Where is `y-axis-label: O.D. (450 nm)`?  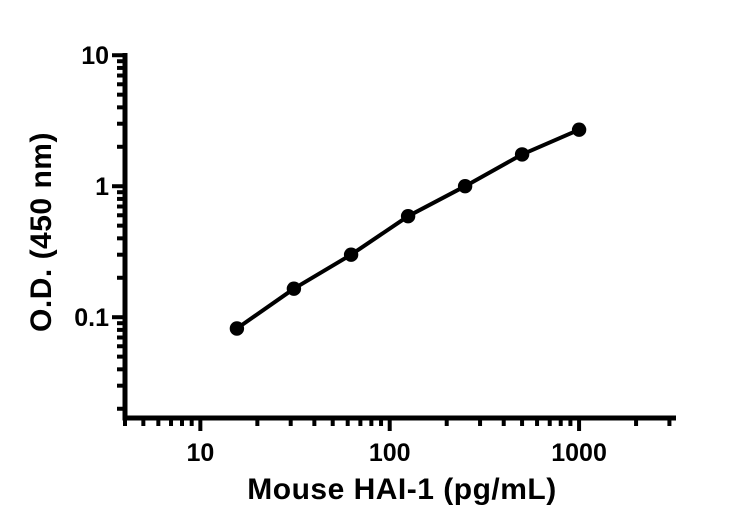 y-axis-label: O.D. (450 nm) is located at coordinates (41, 232).